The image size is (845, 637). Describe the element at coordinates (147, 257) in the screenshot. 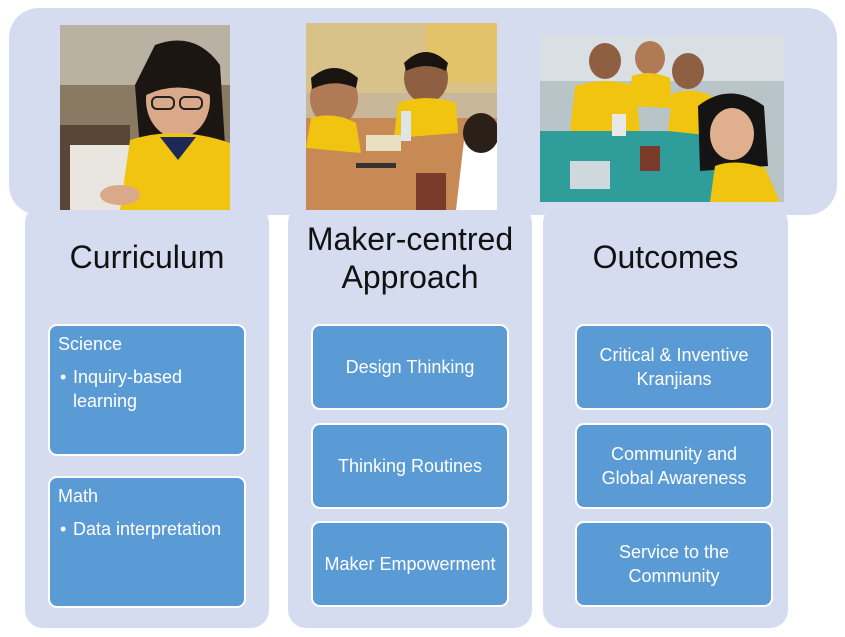

I see `curriculum-title: Curriculum` at that location.